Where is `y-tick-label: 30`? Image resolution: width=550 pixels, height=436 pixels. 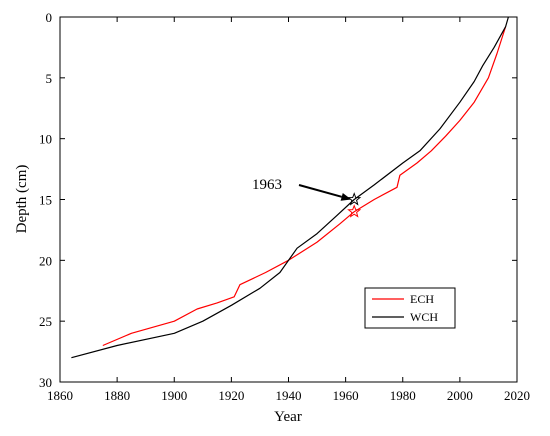 y-tick-label: 30 is located at coordinates (45, 382).